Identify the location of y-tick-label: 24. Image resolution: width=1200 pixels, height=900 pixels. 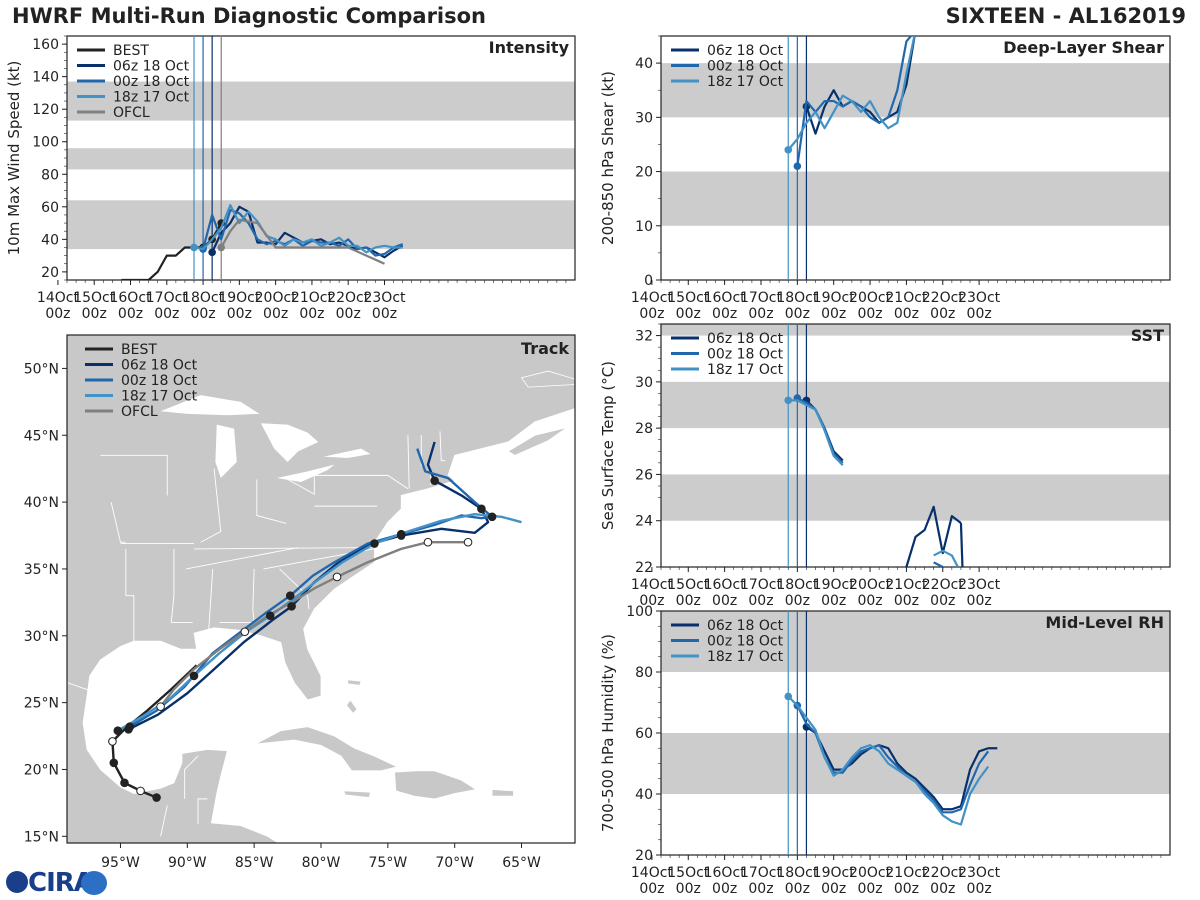
(644, 522).